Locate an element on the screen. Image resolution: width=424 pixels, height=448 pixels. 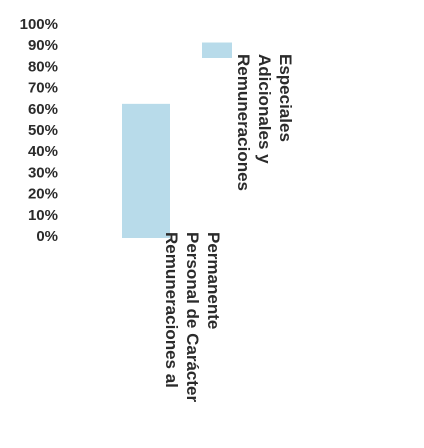
category-label-line: Permanente is located at coordinates (213, 280).